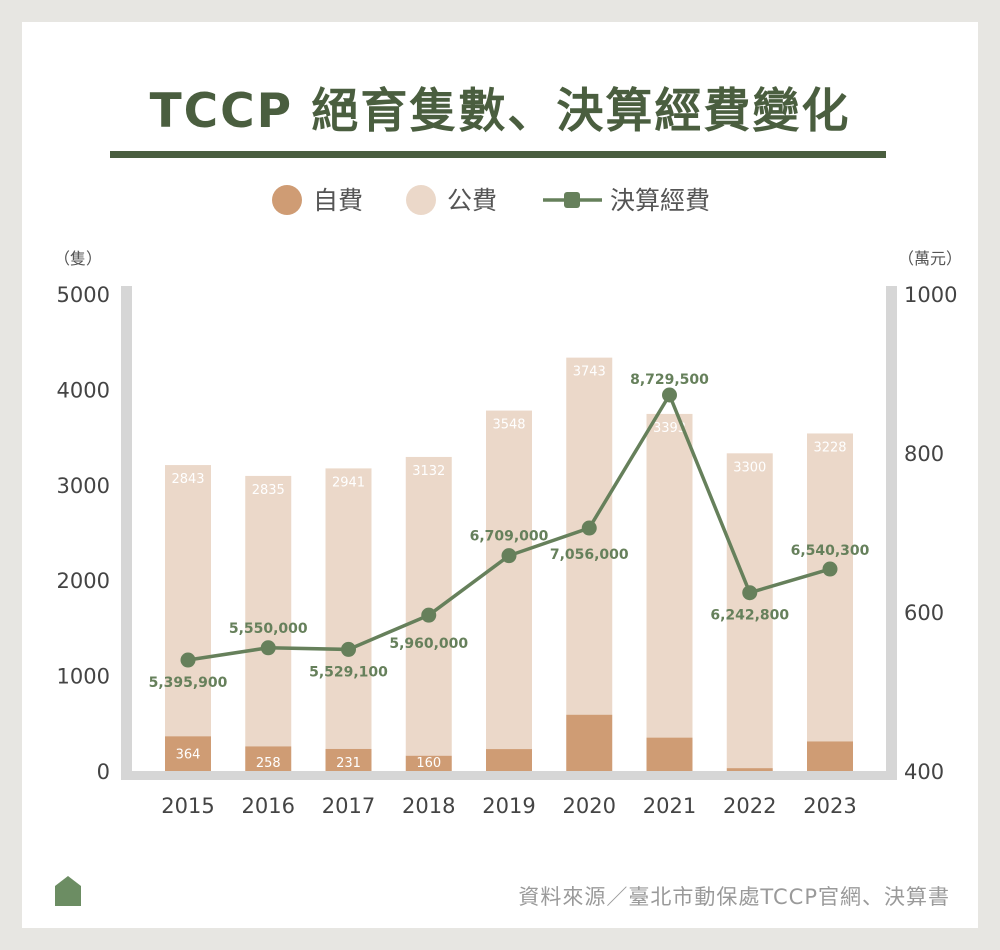 This screenshot has width=1000, height=950. What do you see at coordinates (500, 111) in the screenshot?
I see `chart-title: TCCP 絕育隻數、決算經費變化` at bounding box center [500, 111].